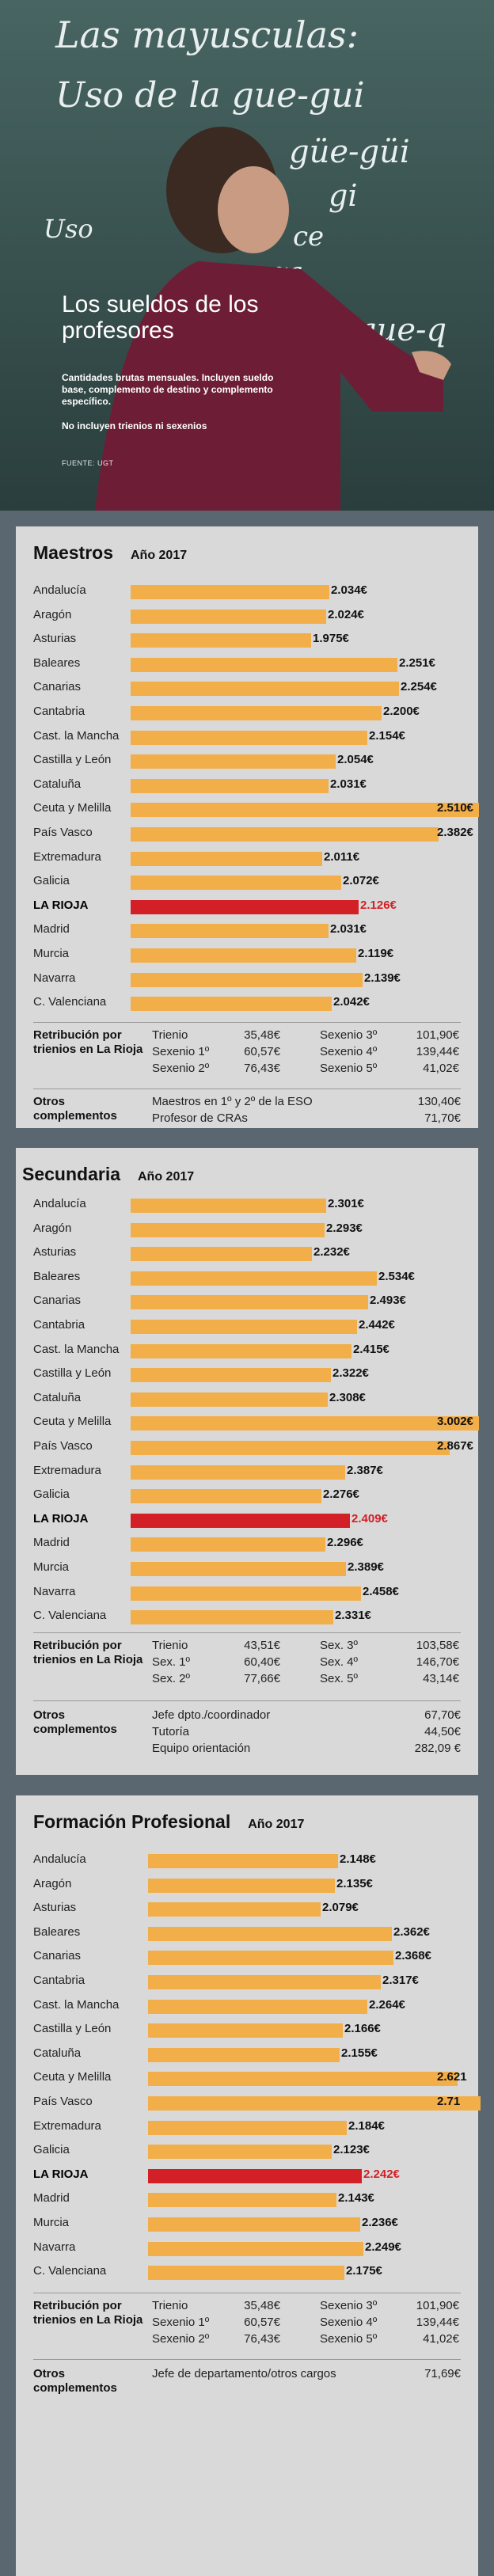  I want to click on region-label: LA RIOJA, so click(61, 2174).